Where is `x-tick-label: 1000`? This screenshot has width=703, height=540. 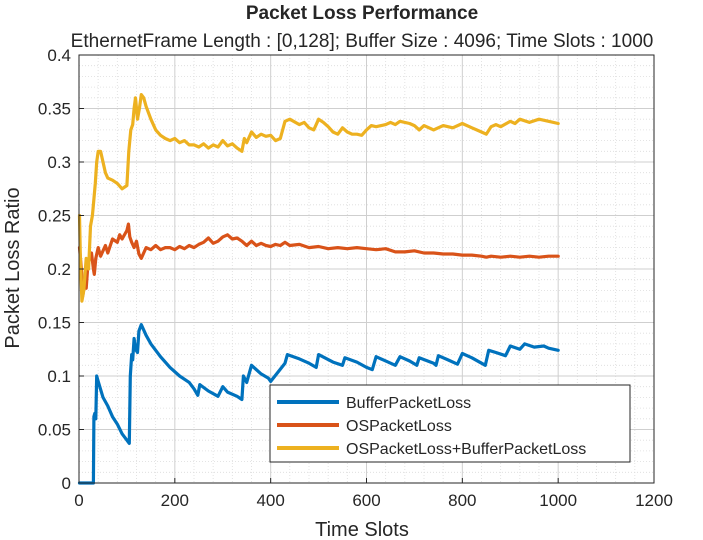 x-tick-label: 1000 is located at coordinates (558, 500).